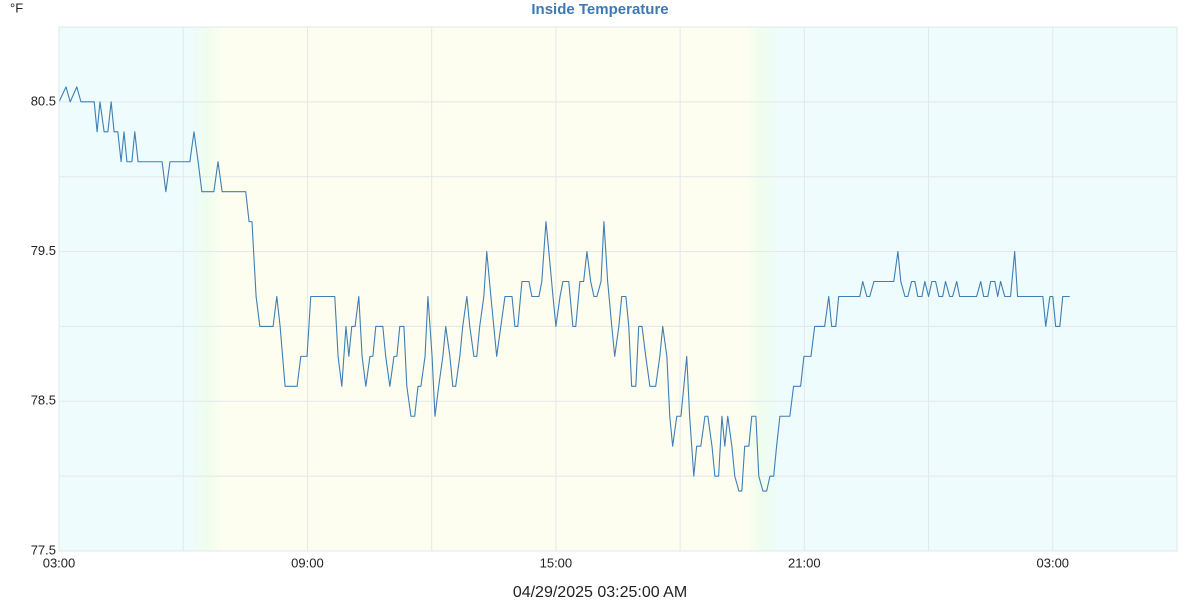 Image resolution: width=1200 pixels, height=600 pixels. I want to click on x-tick-label: 21:00, so click(804, 562).